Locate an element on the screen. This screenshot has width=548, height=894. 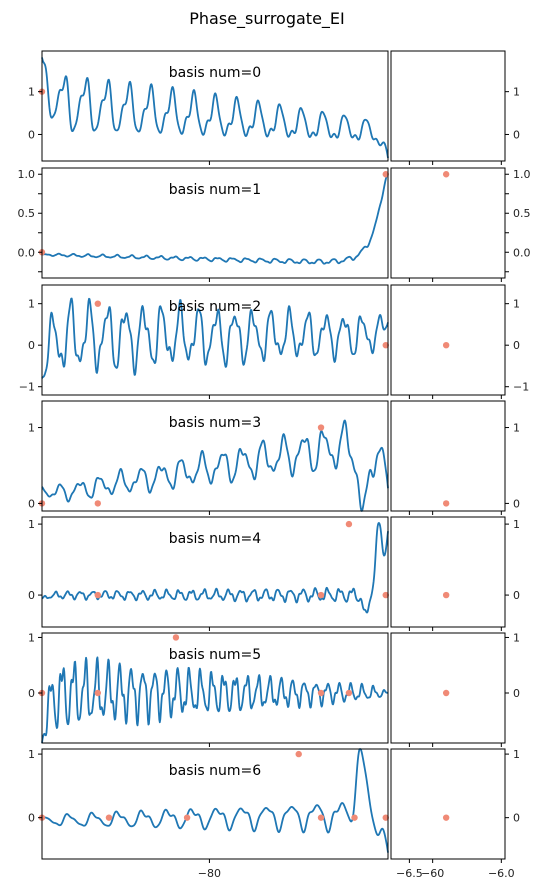
x-tick-label: −6.0 is located at coordinates (501, 873).